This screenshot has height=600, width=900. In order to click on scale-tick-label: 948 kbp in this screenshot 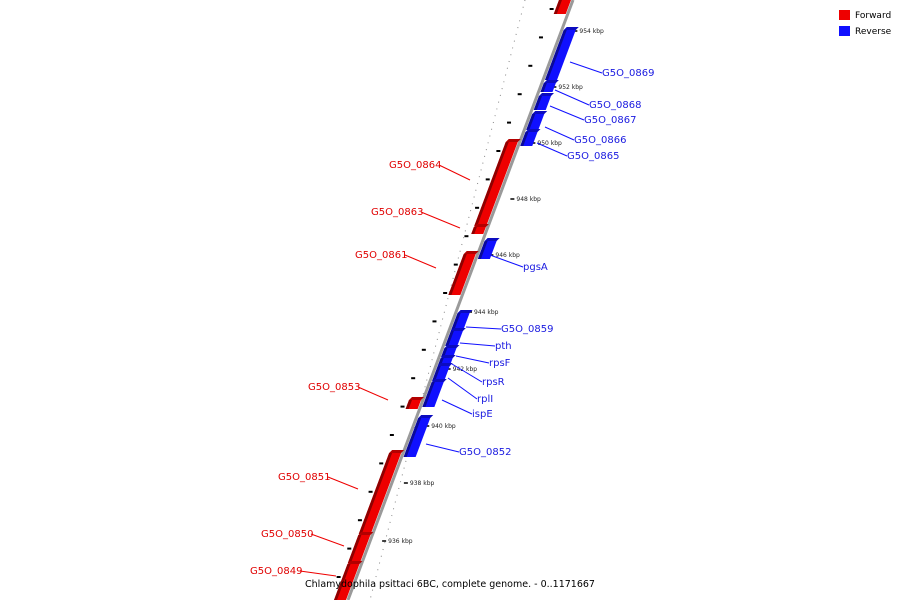, I will do `click(528, 199)`.